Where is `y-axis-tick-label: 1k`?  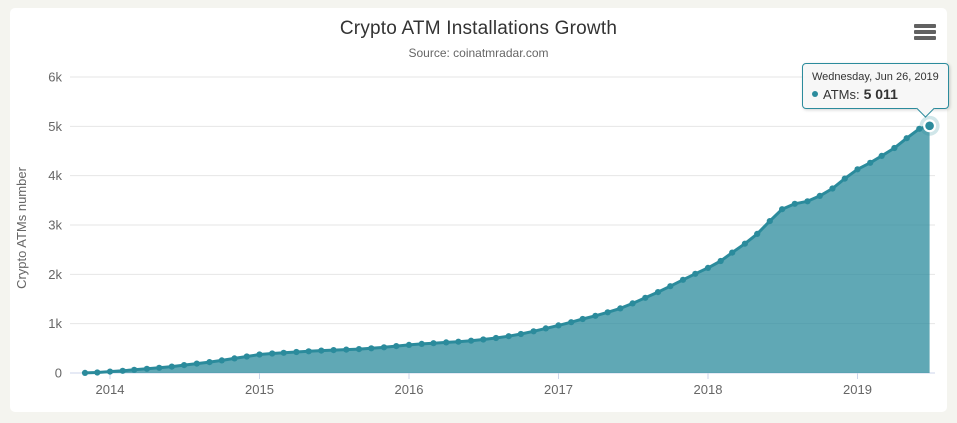 y-axis-tick-label: 1k is located at coordinates (55, 323).